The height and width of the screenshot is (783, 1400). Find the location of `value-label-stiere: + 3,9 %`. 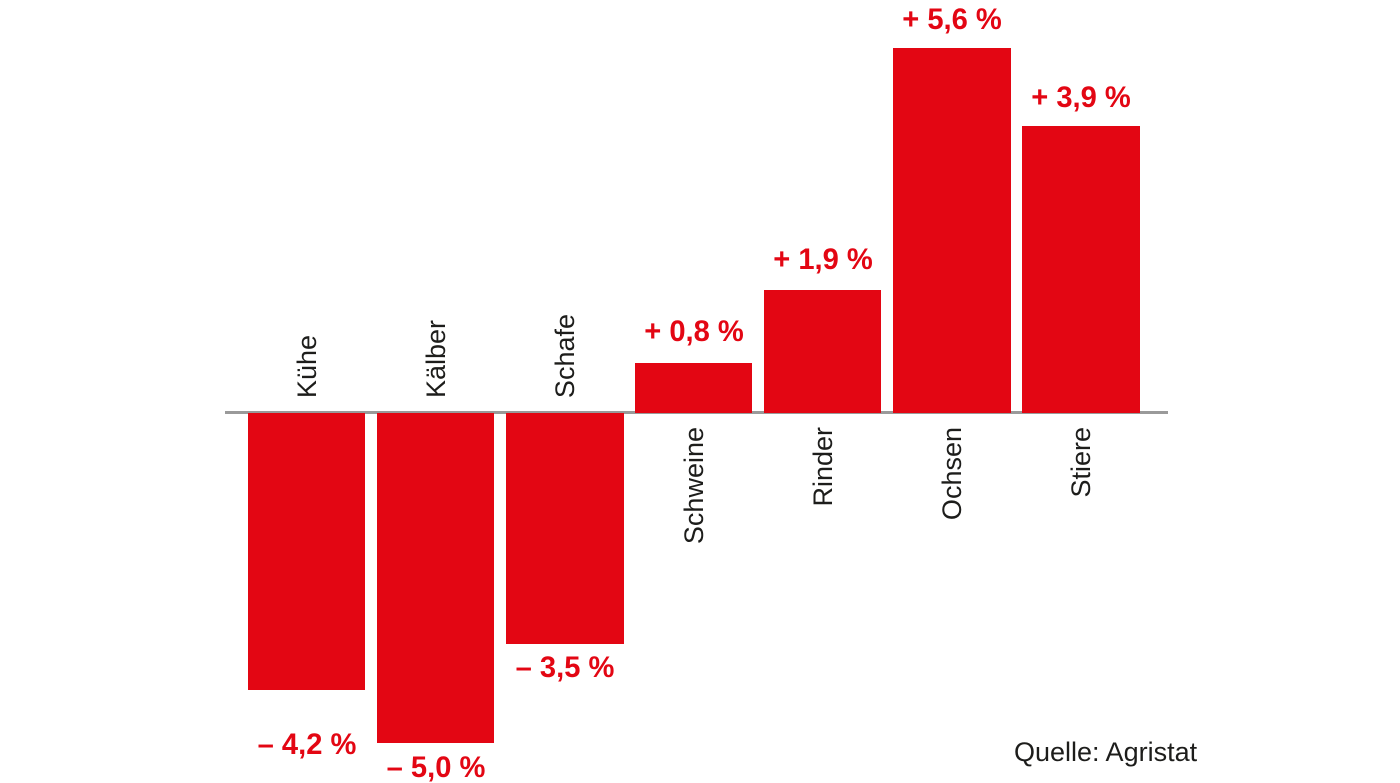

value-label-stiere: + 3,9 % is located at coordinates (1081, 97).